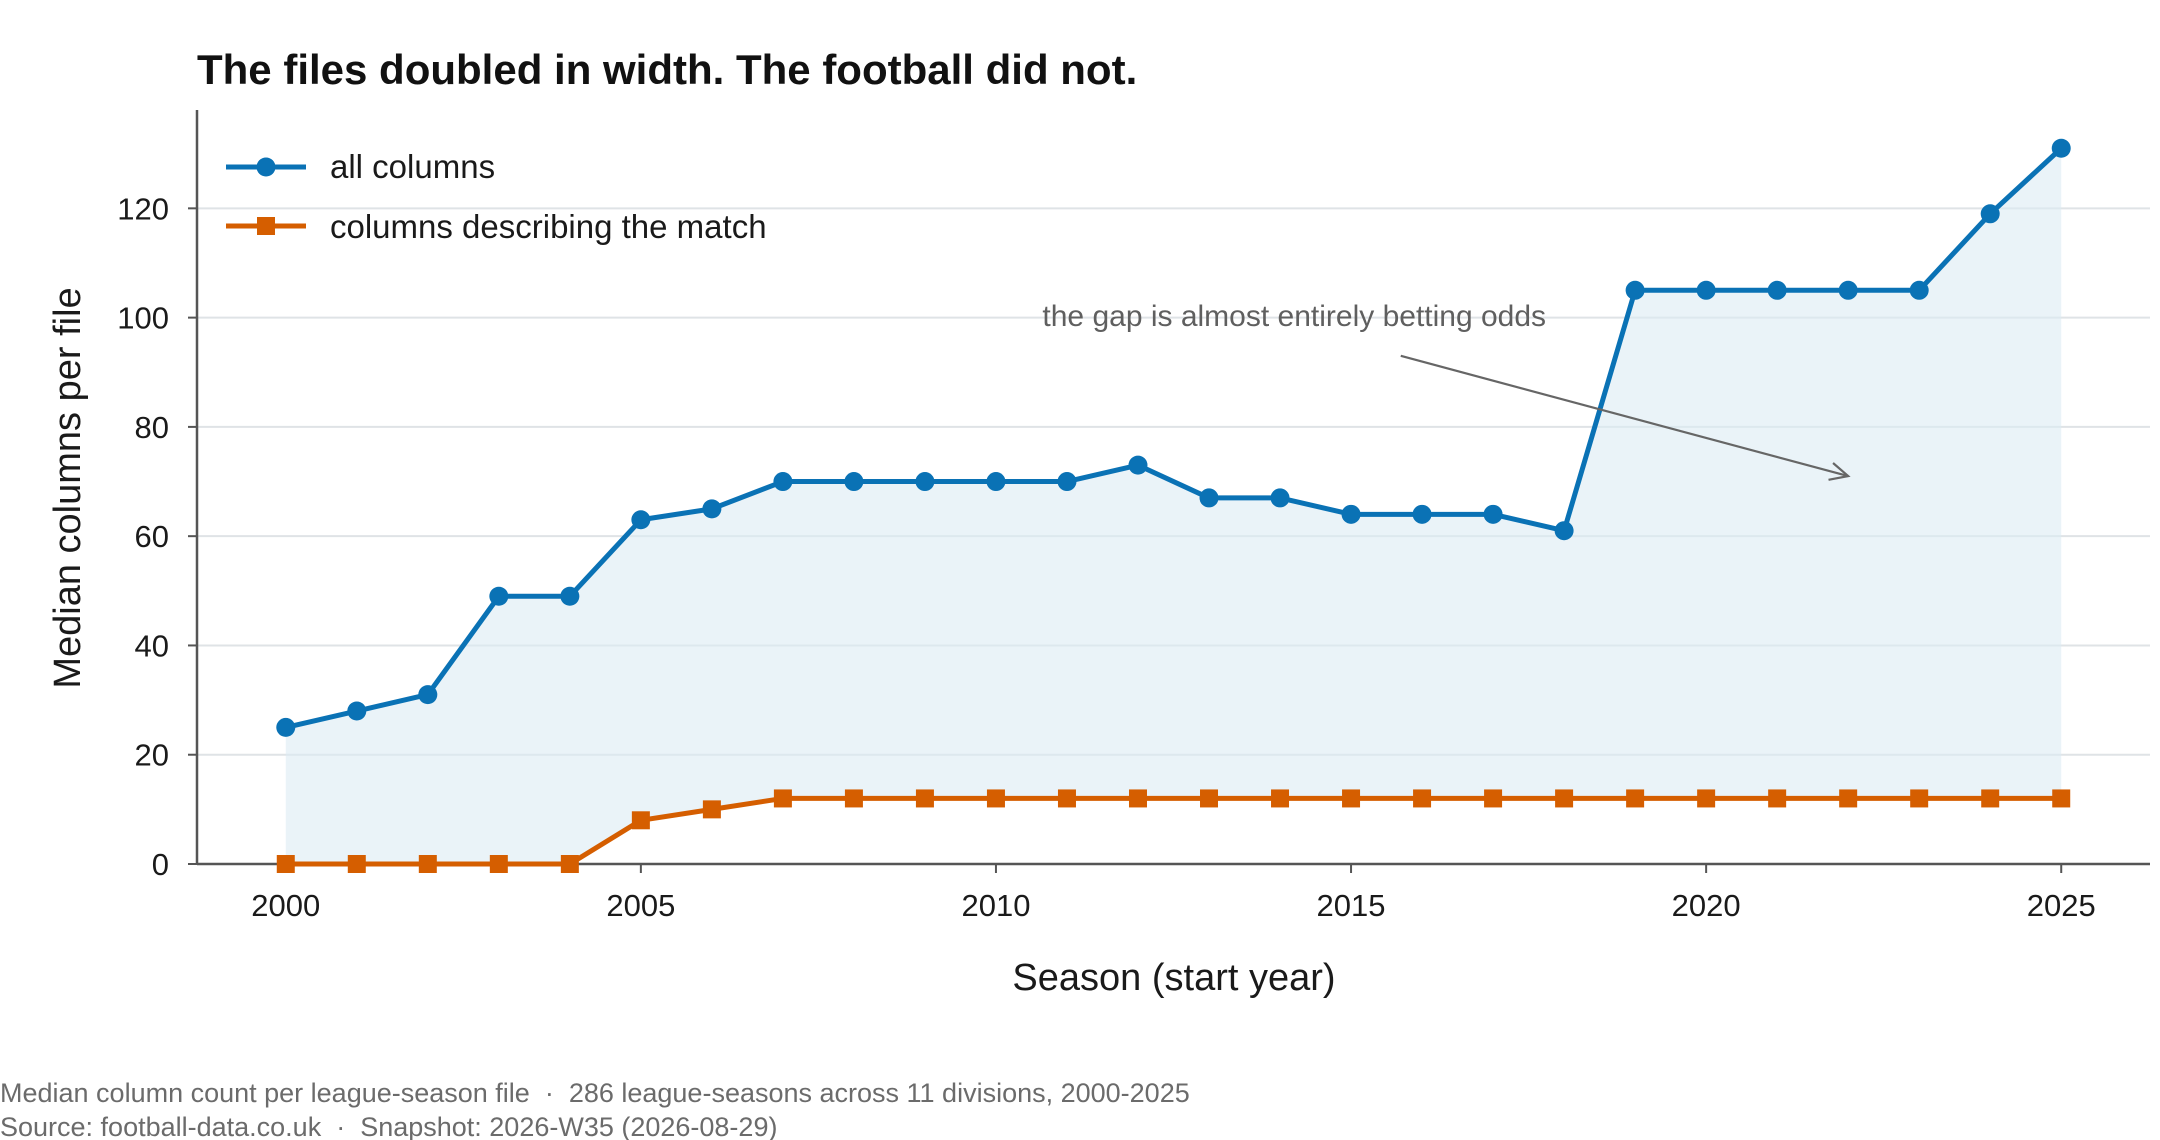 The height and width of the screenshot is (1140, 2160). I want to click on series-0-point-2001, so click(357, 711).